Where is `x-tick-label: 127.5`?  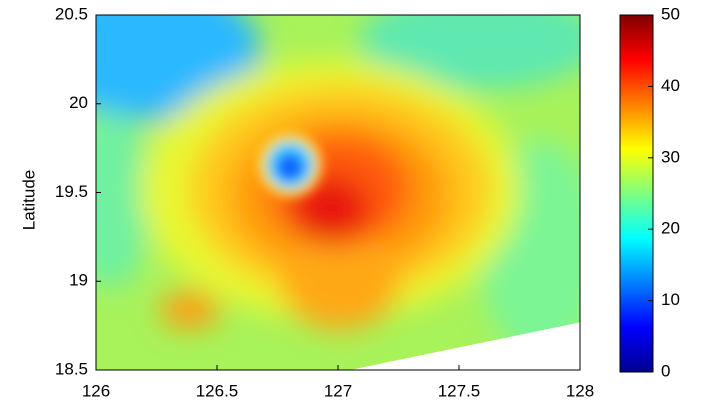 x-tick-label: 127.5 is located at coordinates (459, 390).